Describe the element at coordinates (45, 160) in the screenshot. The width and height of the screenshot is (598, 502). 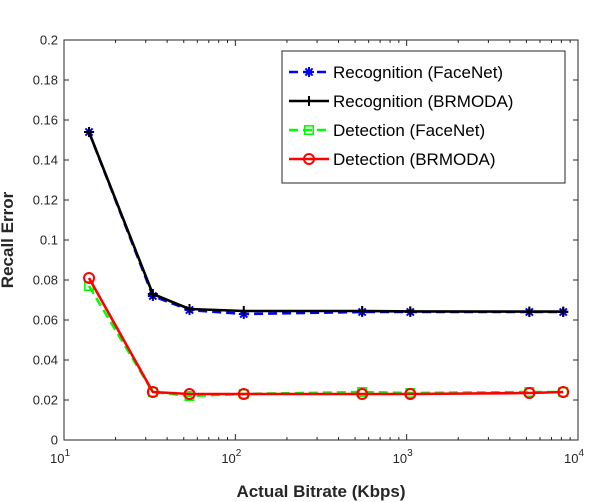
I see `y-tick-label: 0.14` at that location.